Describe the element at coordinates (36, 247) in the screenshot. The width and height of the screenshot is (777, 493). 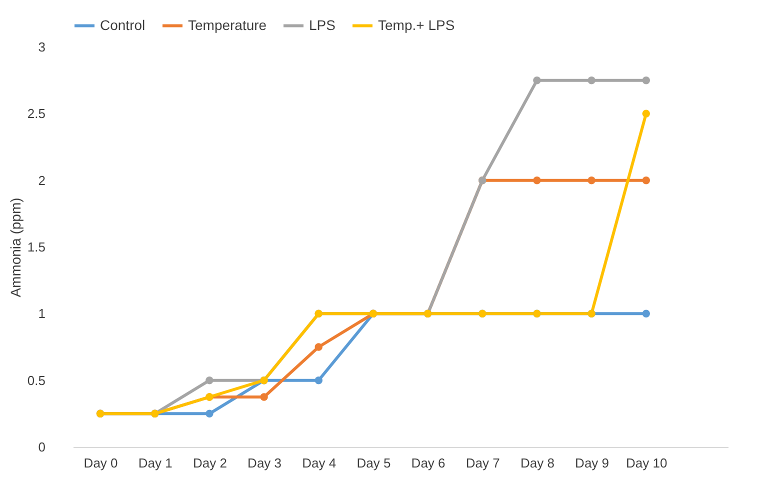
I see `y-tick-label: 1.5` at that location.